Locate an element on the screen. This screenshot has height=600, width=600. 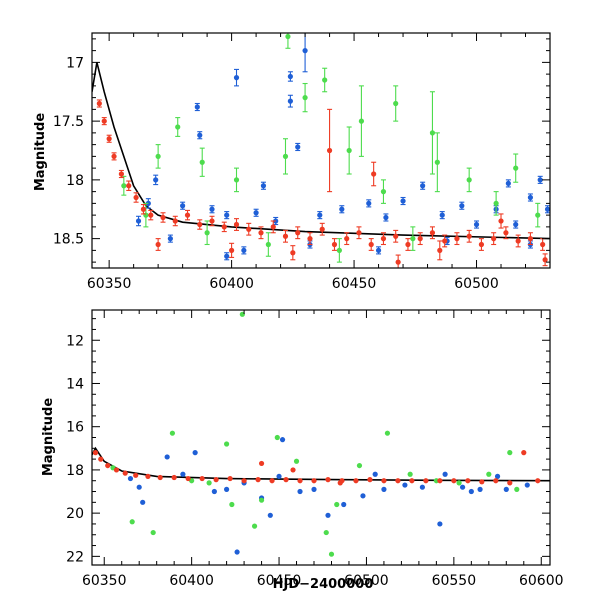
x-tick-label: 60450 is located at coordinates (354, 284).